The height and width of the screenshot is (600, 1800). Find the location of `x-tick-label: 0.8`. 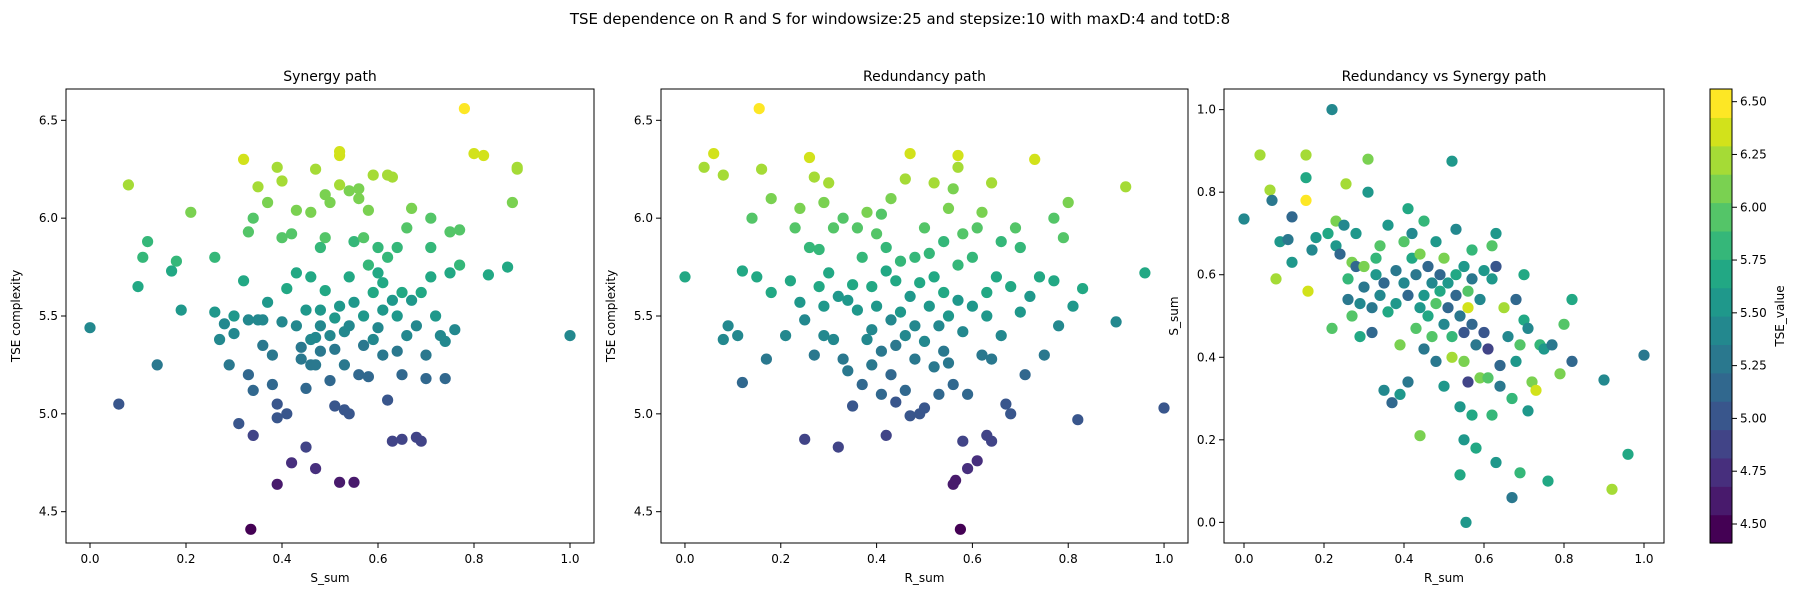

x-tick-label: 0.8 is located at coordinates (1563, 559).